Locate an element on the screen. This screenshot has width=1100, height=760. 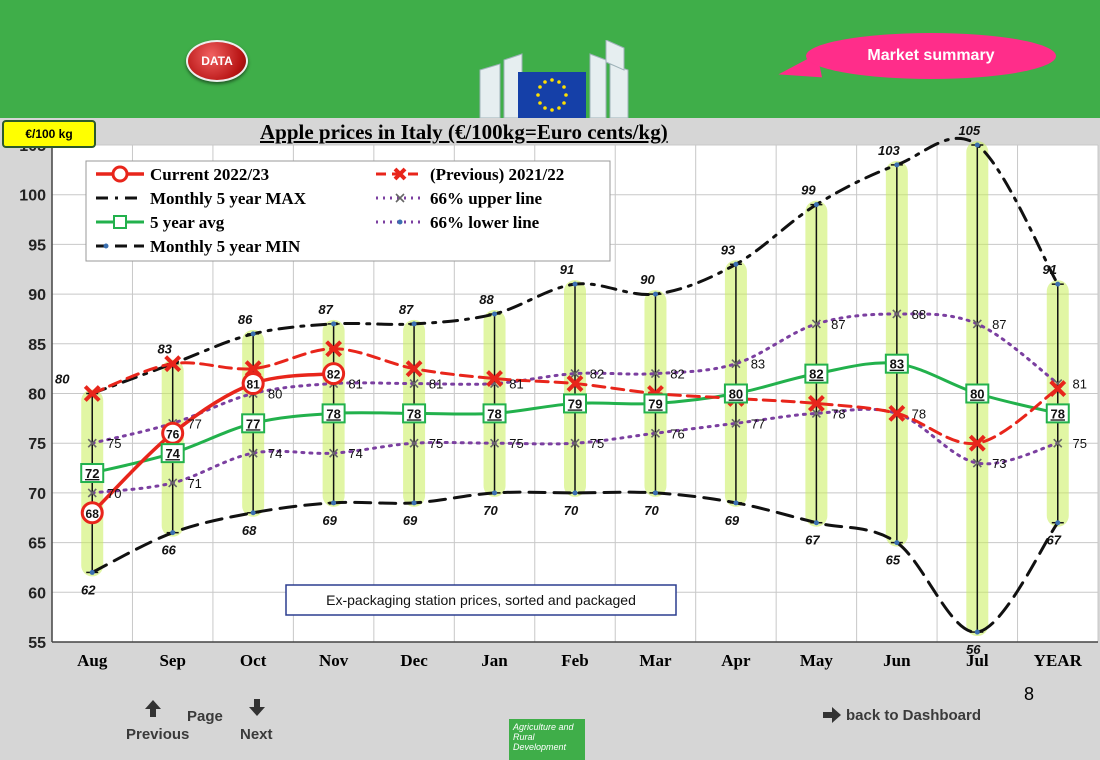
y-tick-label: 85 is located at coordinates (37, 345).